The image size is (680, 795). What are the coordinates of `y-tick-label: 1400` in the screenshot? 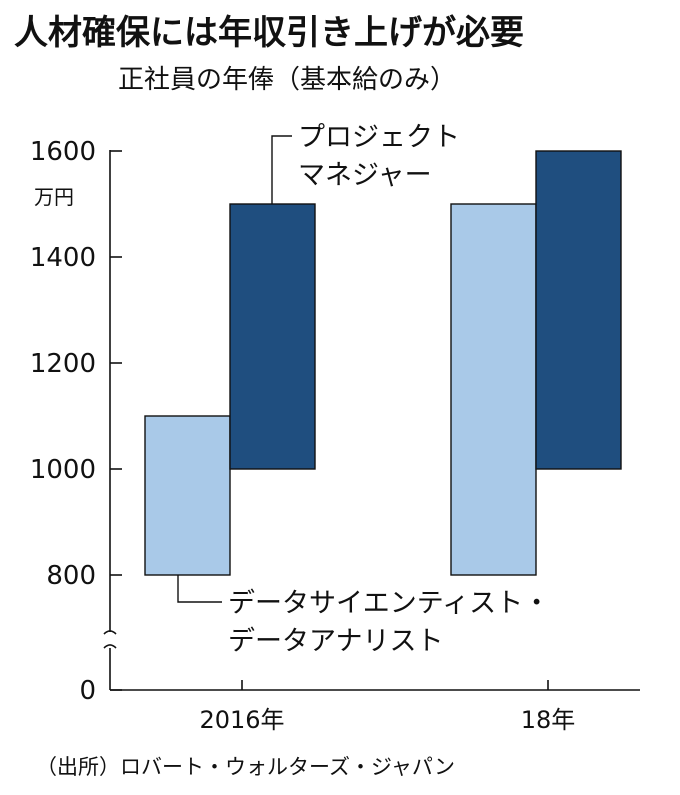 It's located at (63, 258).